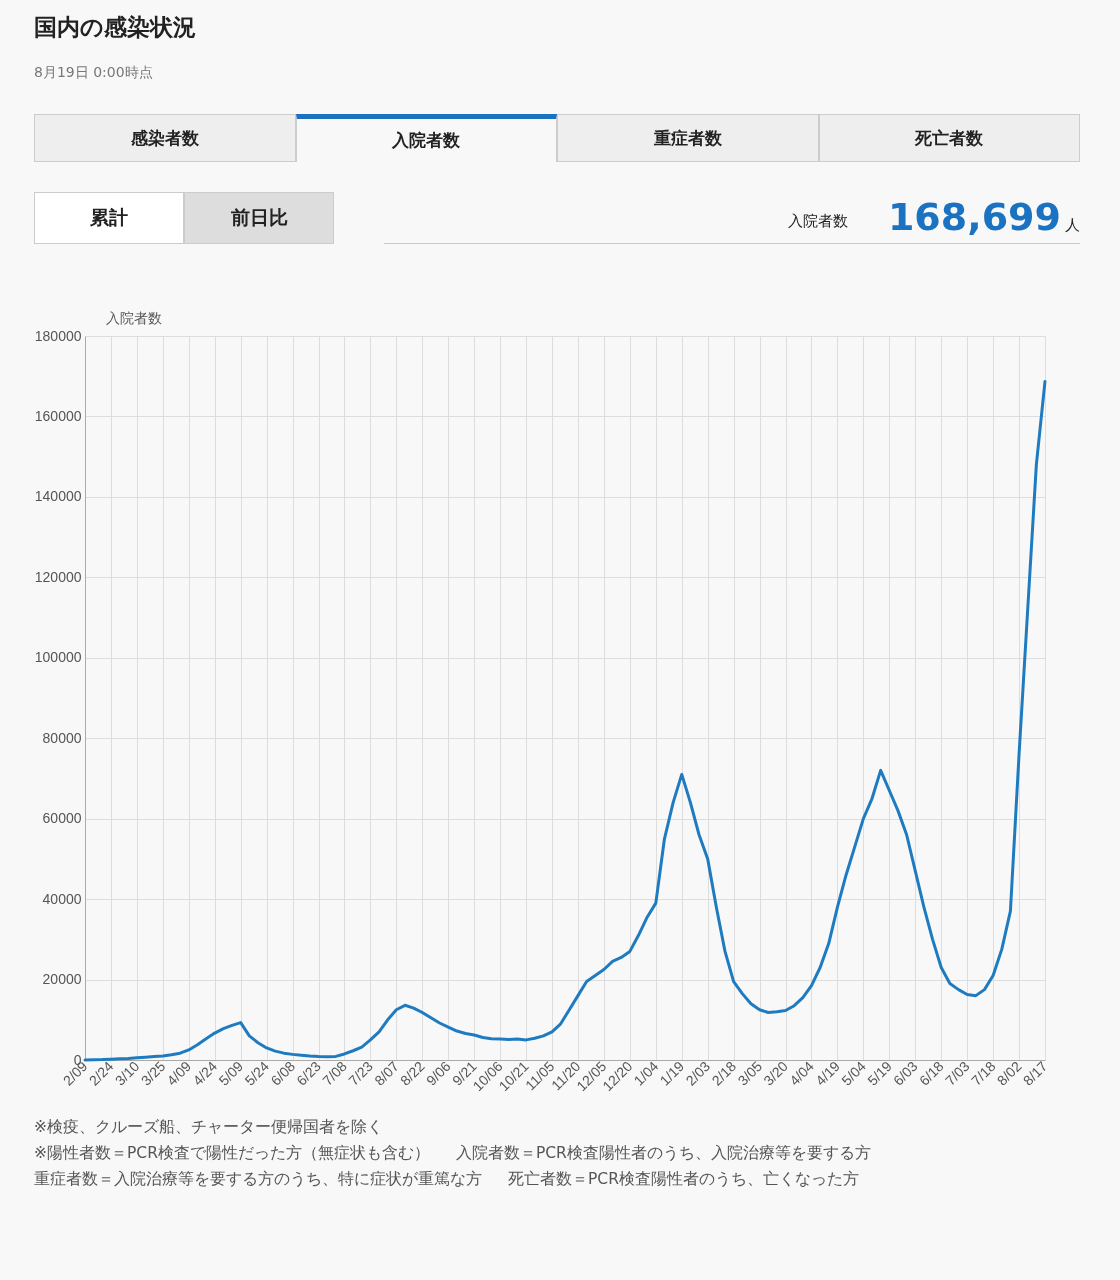 The image size is (1120, 1280). I want to click on y-tick-label: 80000, so click(62, 737).